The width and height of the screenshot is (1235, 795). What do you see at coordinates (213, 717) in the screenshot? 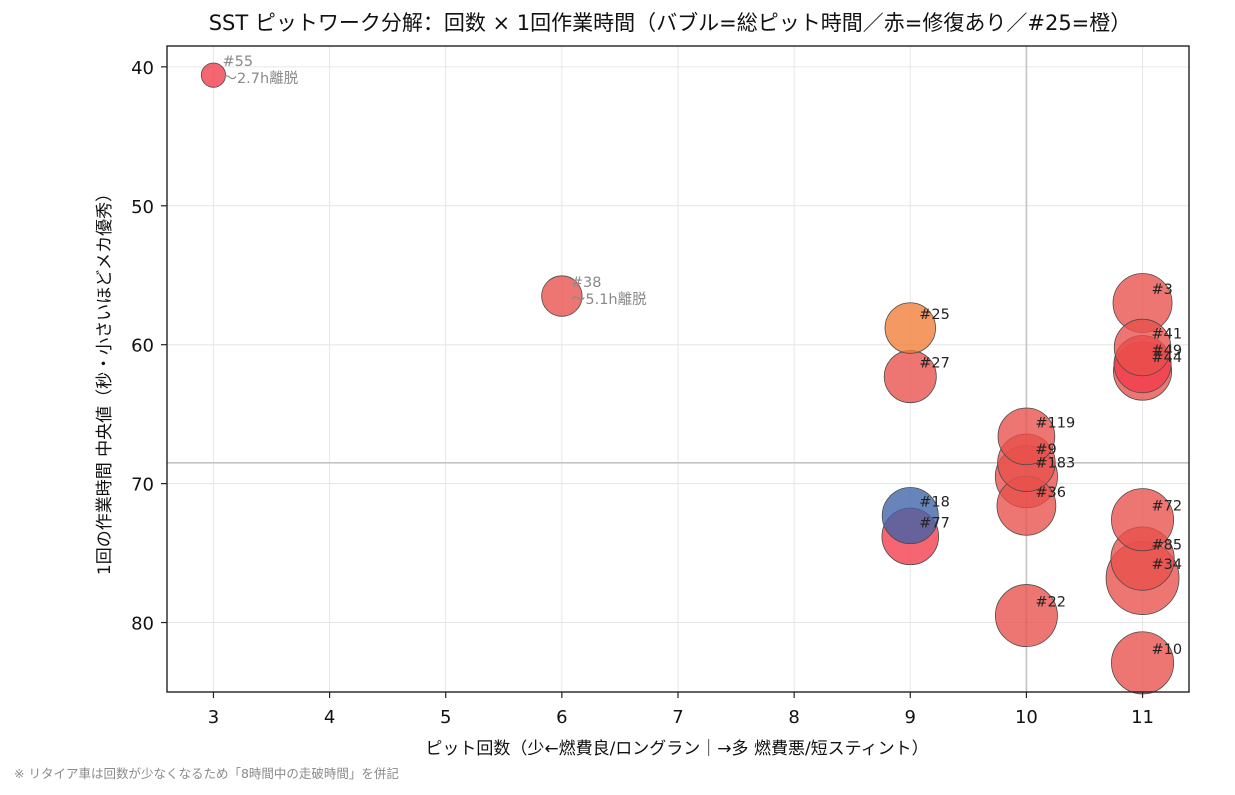
I see `x-tick-label: 3` at bounding box center [213, 717].